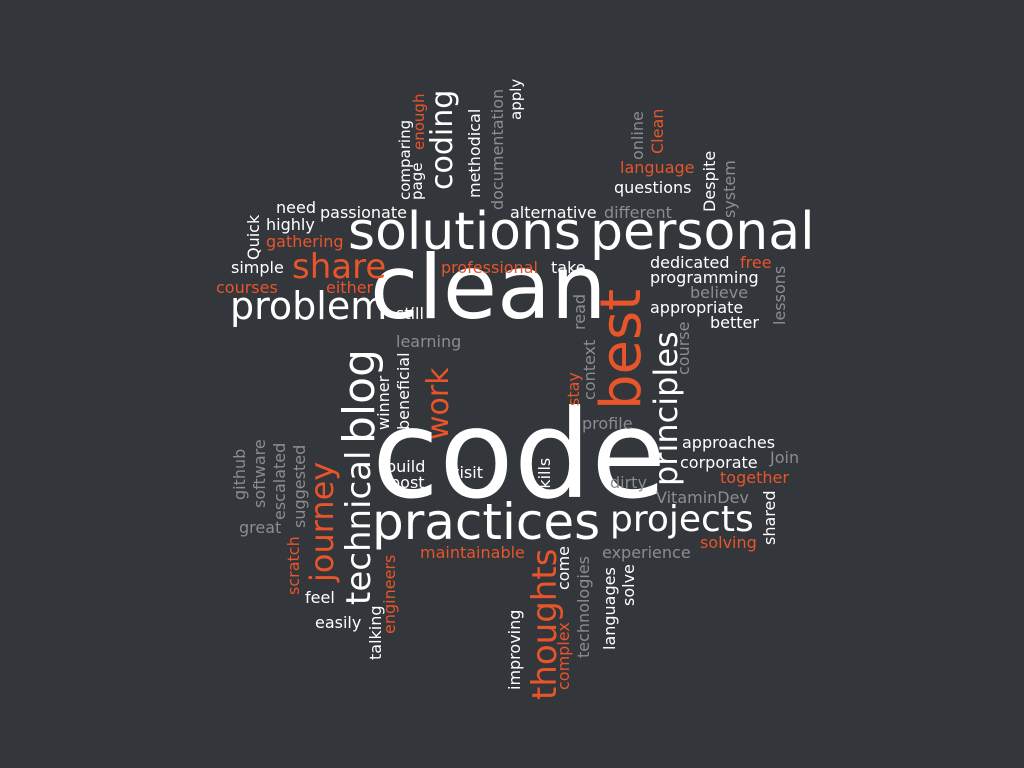 This screenshot has width=1024, height=768. I want to click on word-code: code, so click(519, 455).